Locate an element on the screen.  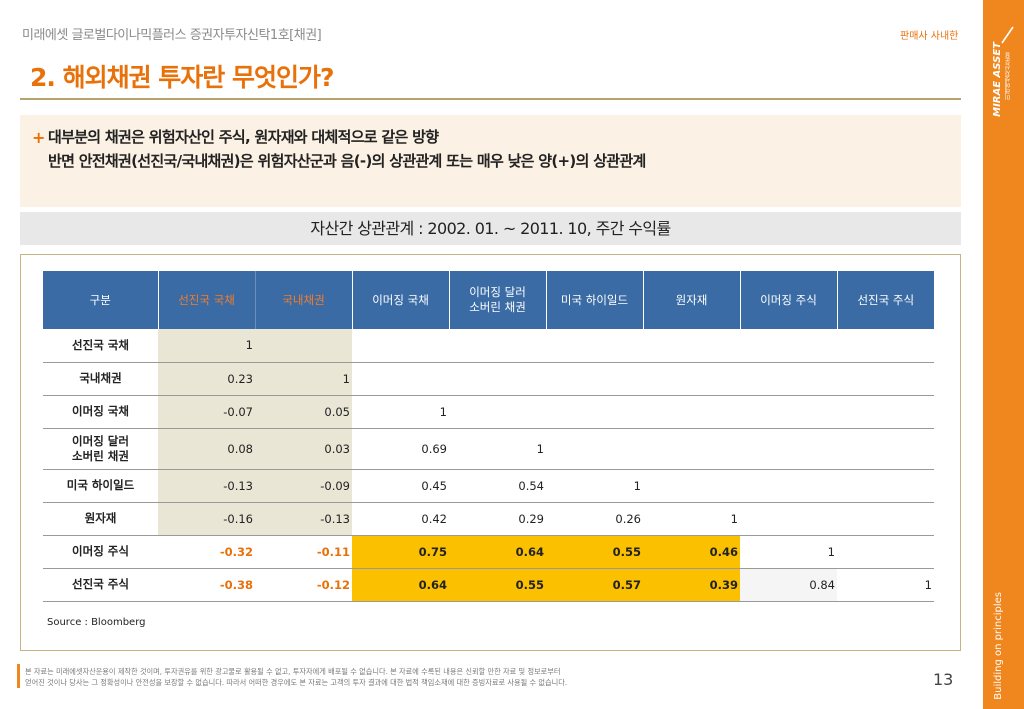
brand-subtitle: 미래에셋자산운용 is located at coordinates (1008, 76).